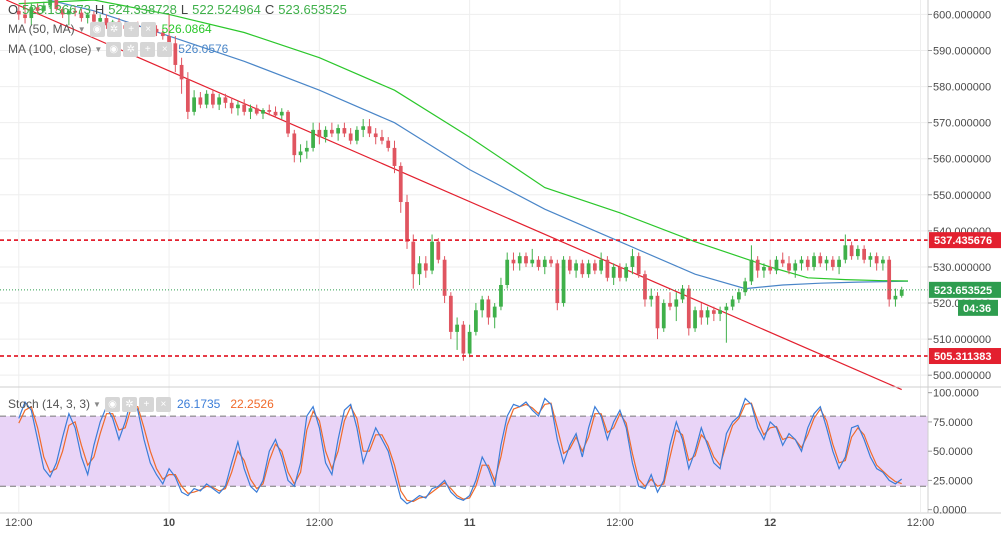 The height and width of the screenshot is (537, 1001). Describe the element at coordinates (962, 268) in the screenshot. I see `price-tick-label: 530.000000` at that location.